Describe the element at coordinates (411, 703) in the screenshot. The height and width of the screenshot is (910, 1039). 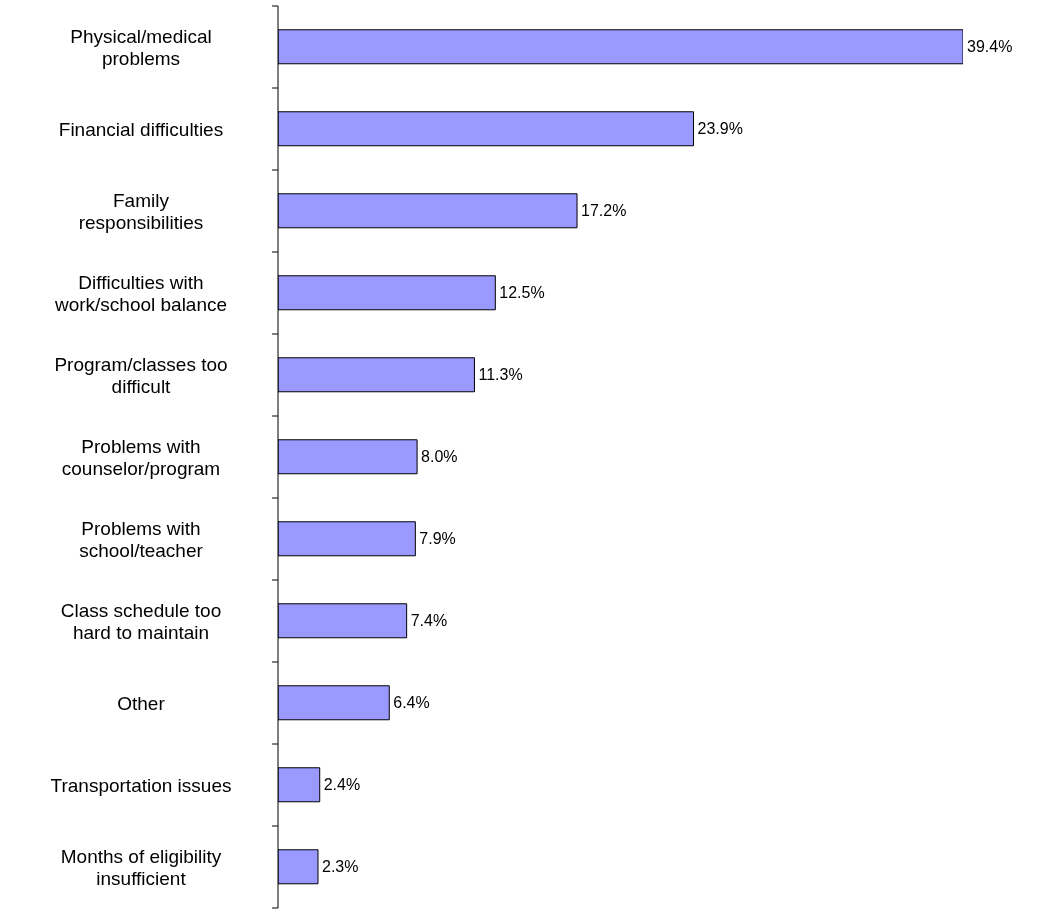
I see `data-label: 6.4%` at that location.